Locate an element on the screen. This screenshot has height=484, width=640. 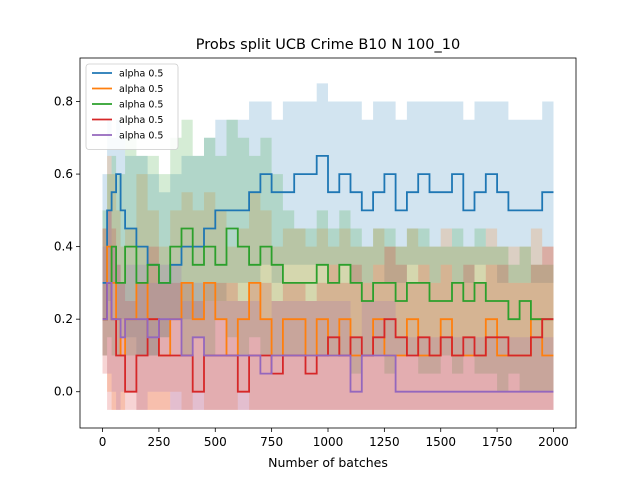
legend-box is located at coordinates (132, 106).